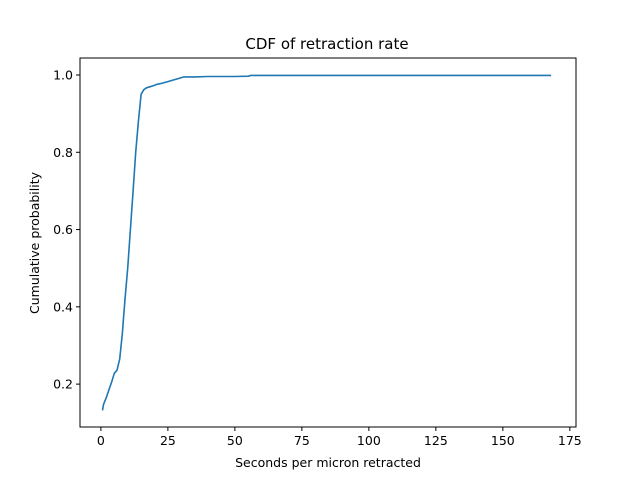 The width and height of the screenshot is (640, 480). What do you see at coordinates (436, 440) in the screenshot?
I see `x-tick-label: 125` at bounding box center [436, 440].